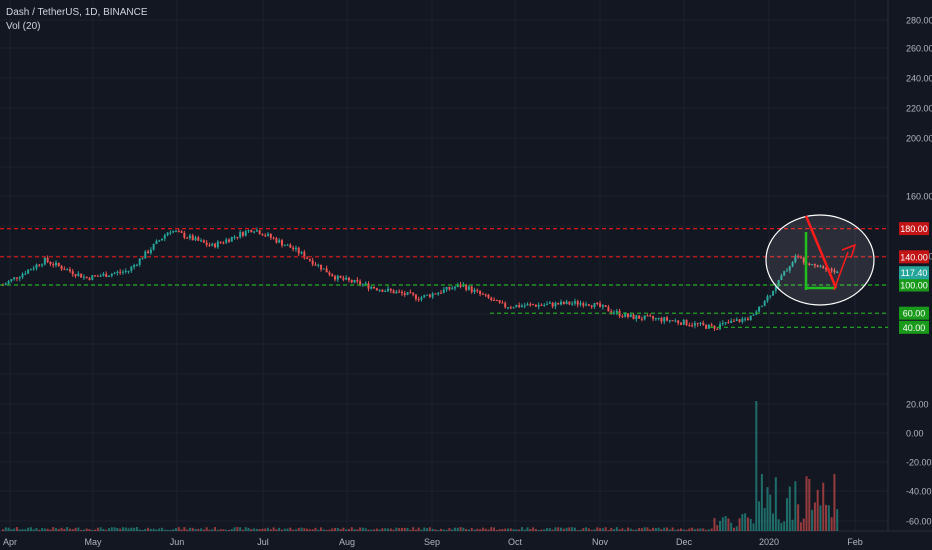 The height and width of the screenshot is (550, 932). What do you see at coordinates (914, 313) in the screenshot?
I see `level-label-bg` at bounding box center [914, 313].